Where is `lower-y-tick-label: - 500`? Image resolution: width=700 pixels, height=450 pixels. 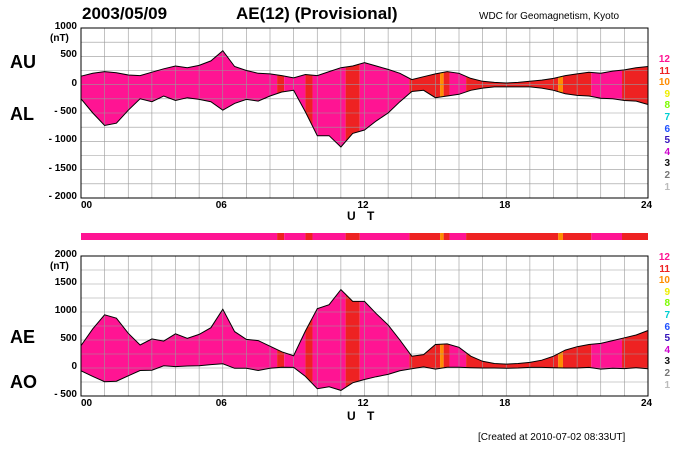
lower-y-tick-label: - 500 is located at coordinates (65, 394).